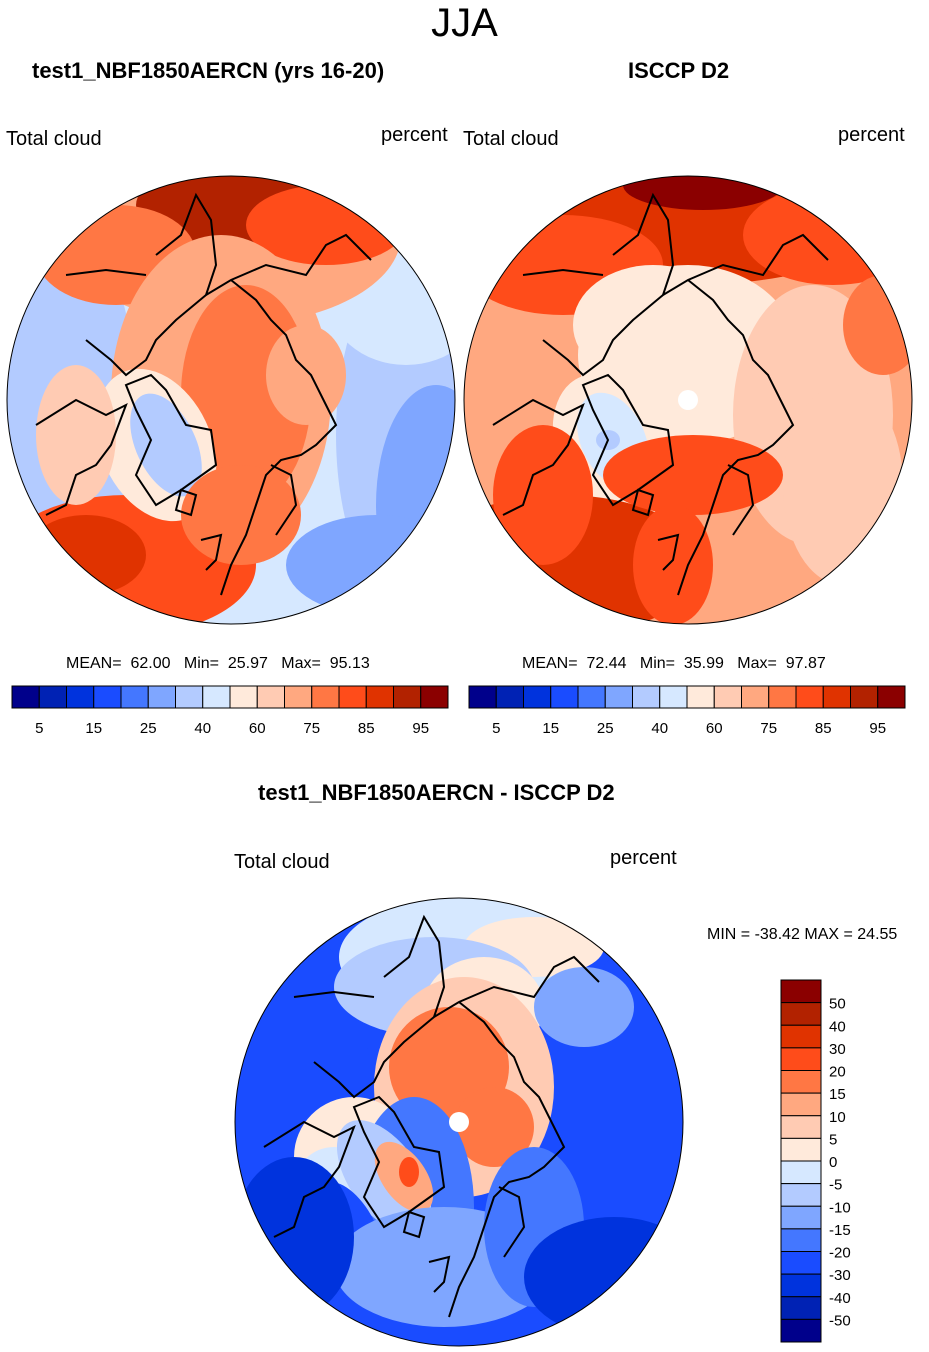 The image size is (929, 1352). Describe the element at coordinates (436, 792) in the screenshot. I see `diff-panel-title: test1_NBF1850AERCN - ISCCP D2` at that location.